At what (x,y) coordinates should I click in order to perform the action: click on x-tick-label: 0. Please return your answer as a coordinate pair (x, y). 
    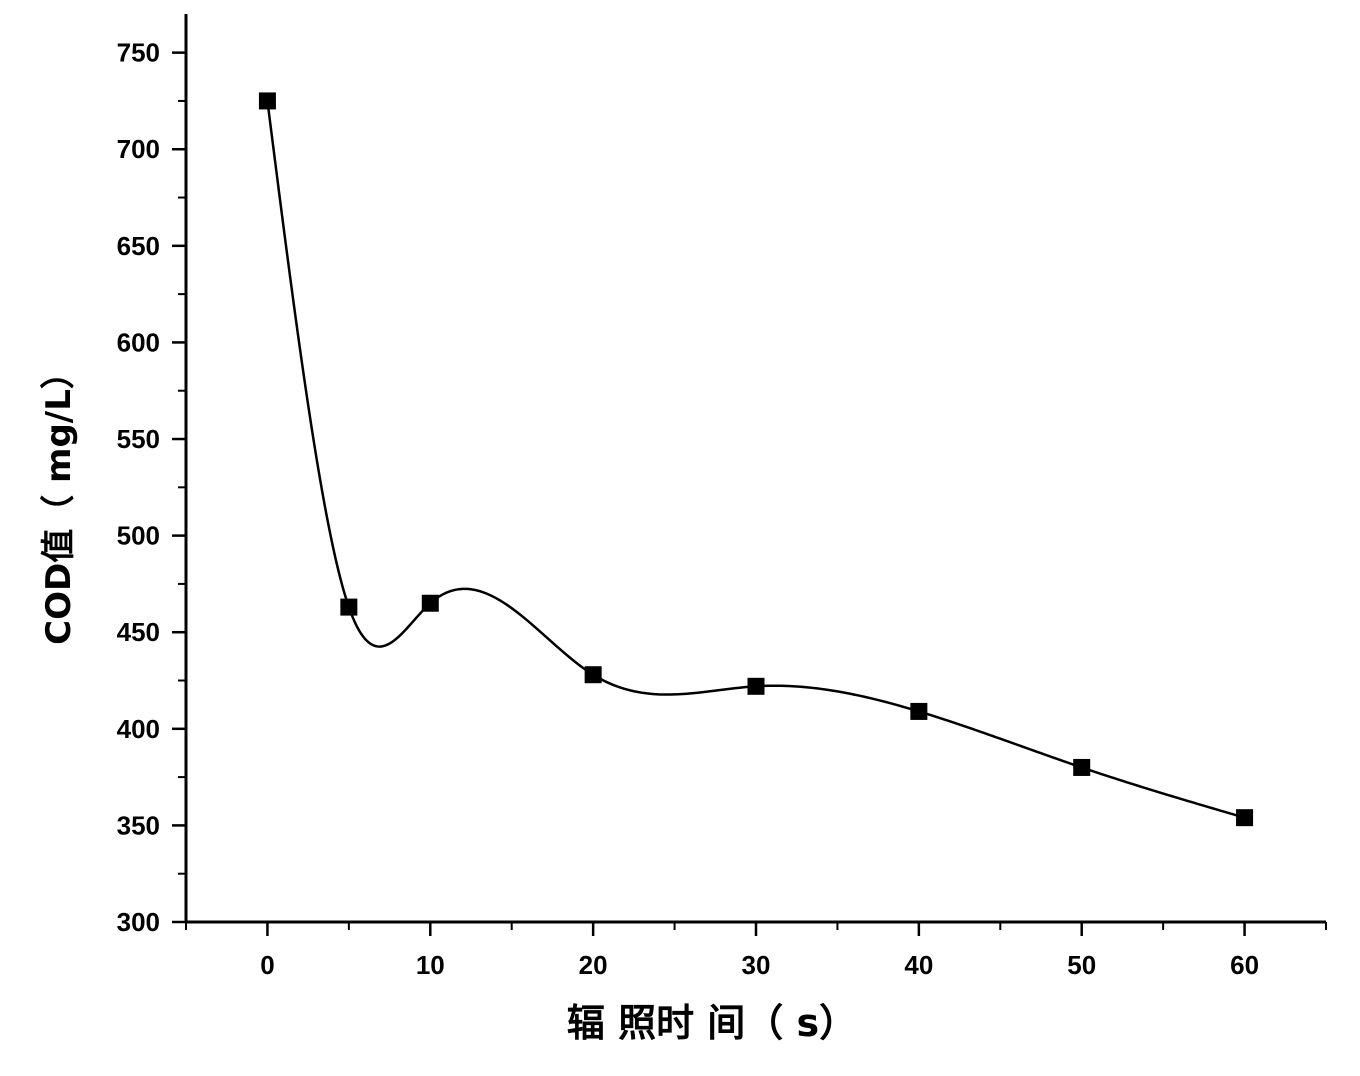
    Looking at the image, I should click on (267, 965).